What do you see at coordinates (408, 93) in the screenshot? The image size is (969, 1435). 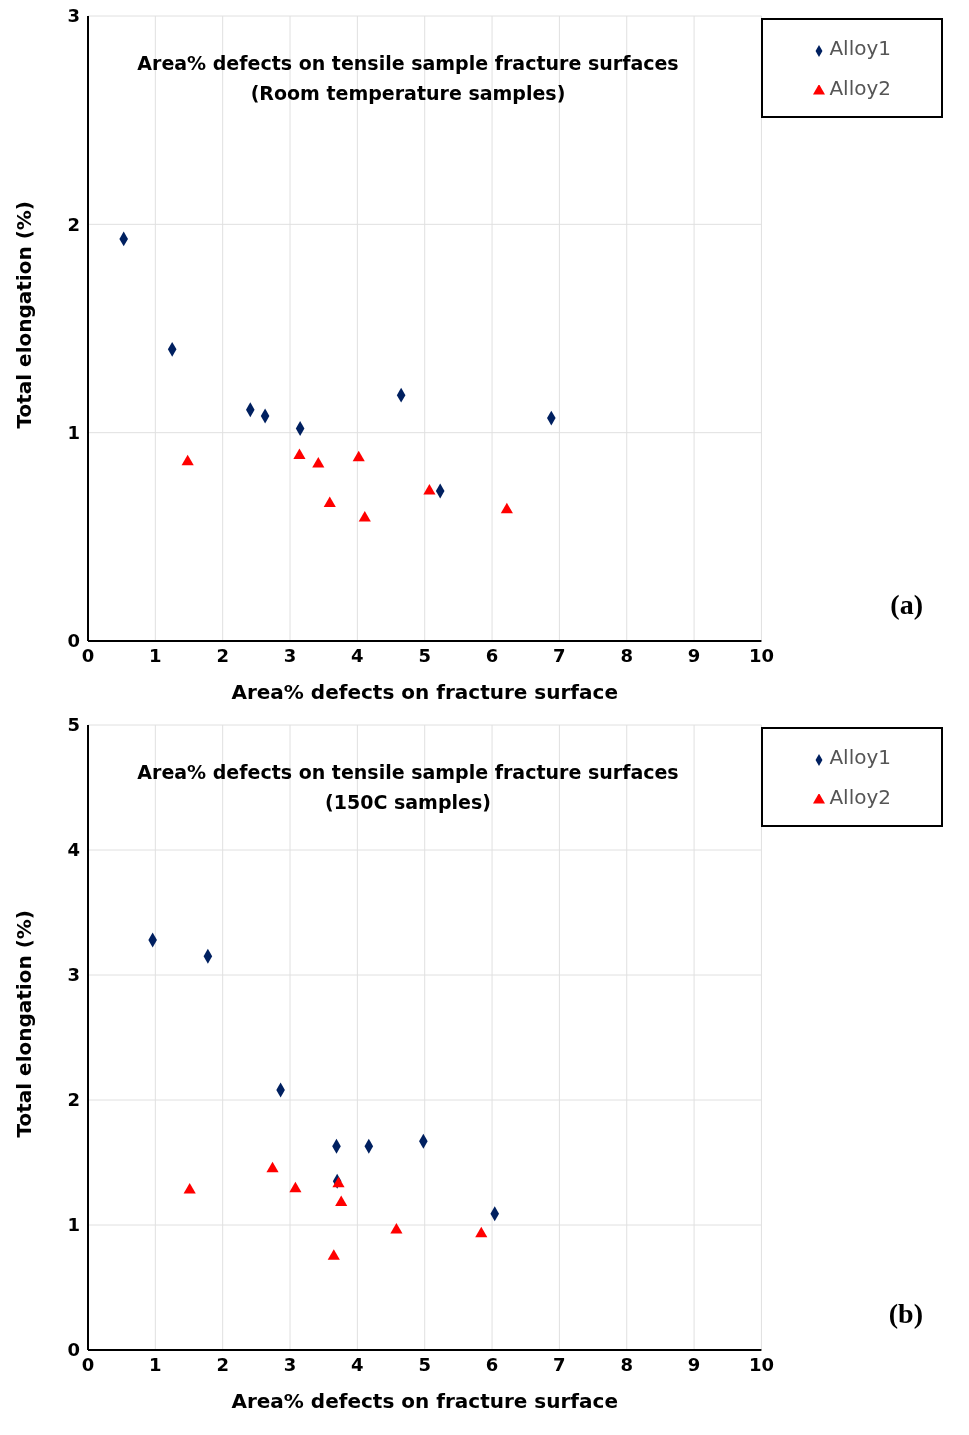 I see `text: (Room temperature samples)` at bounding box center [408, 93].